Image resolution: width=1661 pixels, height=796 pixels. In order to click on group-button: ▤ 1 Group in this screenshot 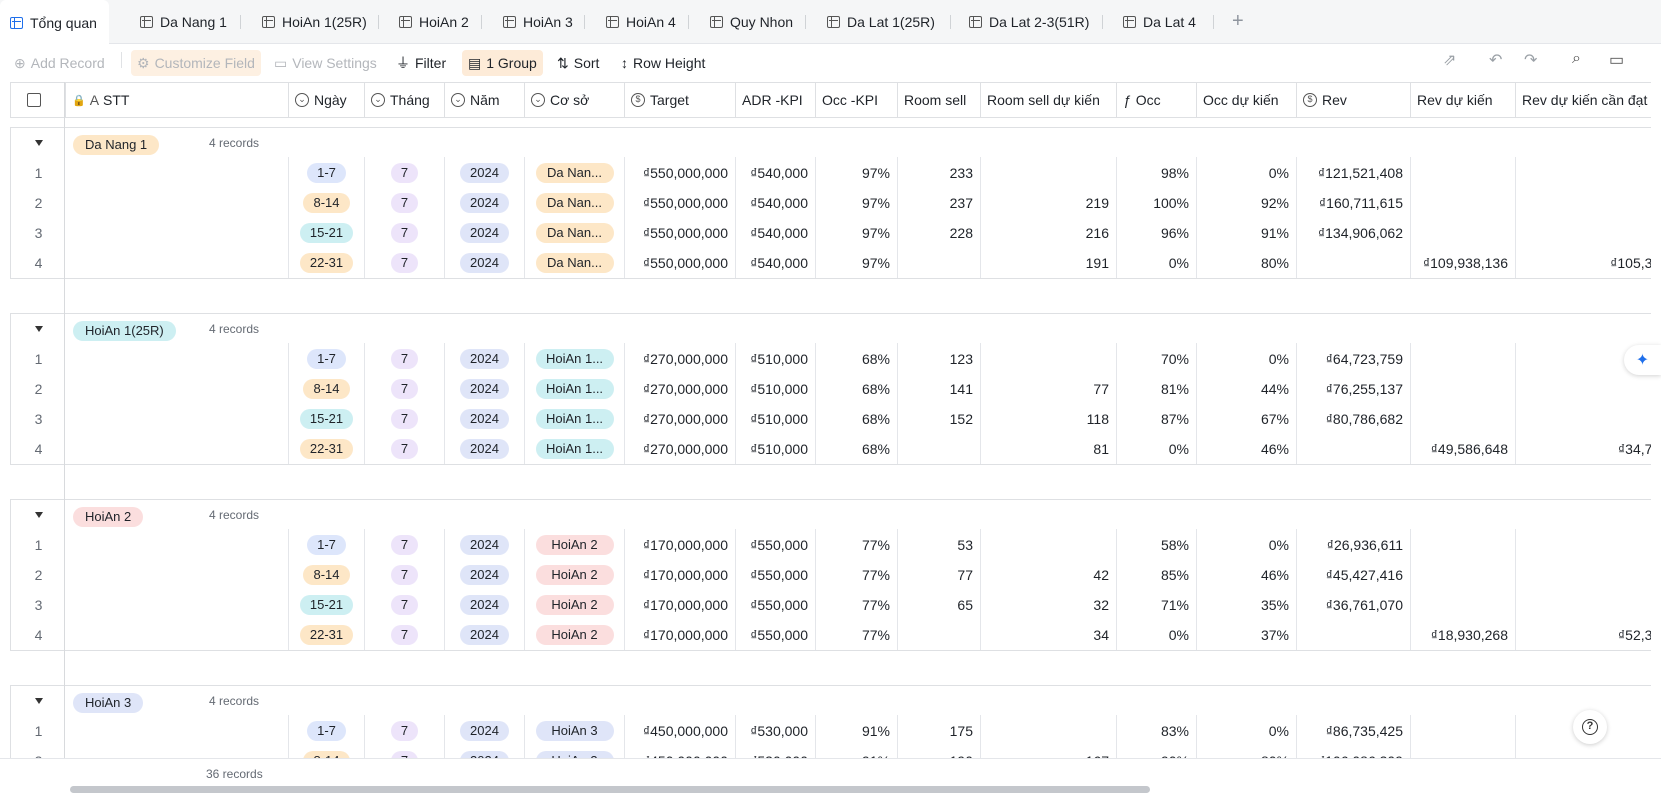, I will do `click(502, 63)`.